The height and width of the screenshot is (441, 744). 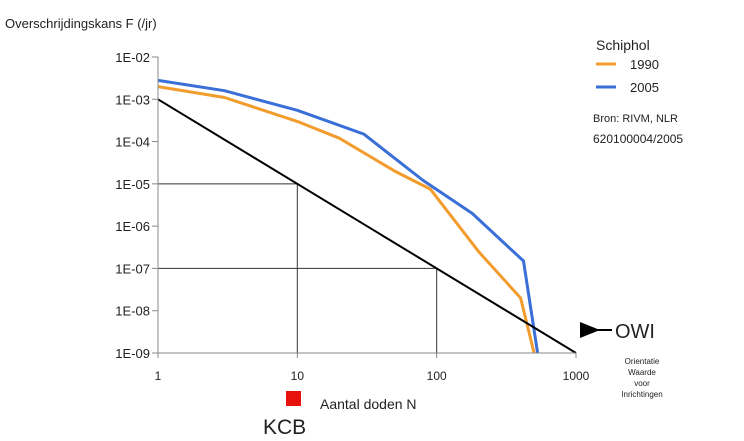 I want to click on x-tick-labels: 1 10 100 1000, so click(x=372, y=376).